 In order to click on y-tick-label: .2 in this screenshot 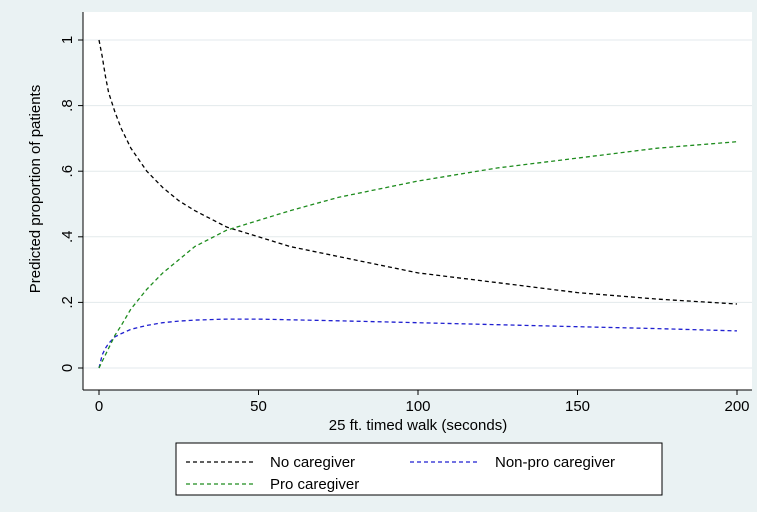, I will do `click(67, 302)`.